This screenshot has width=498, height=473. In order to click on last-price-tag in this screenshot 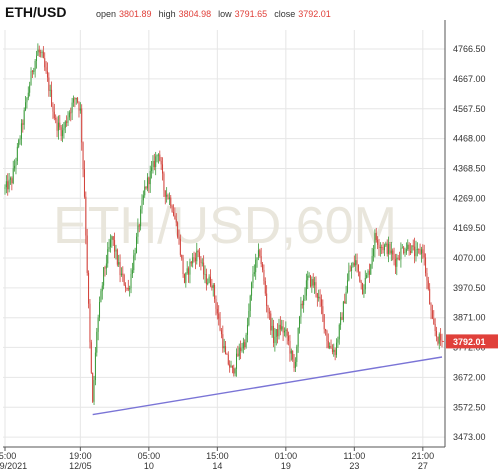, I will do `click(472, 341)`.